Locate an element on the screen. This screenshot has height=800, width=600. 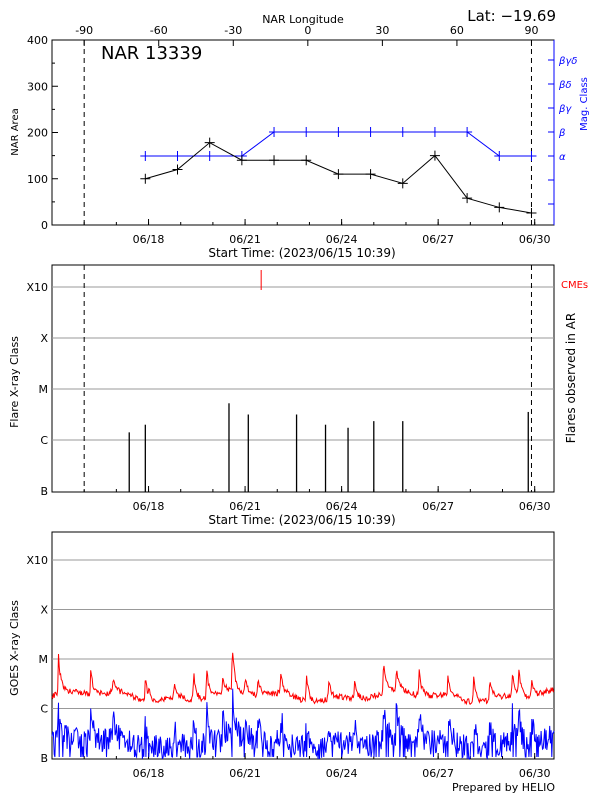
y-axis-label: NAR Area is located at coordinates (15, 131).